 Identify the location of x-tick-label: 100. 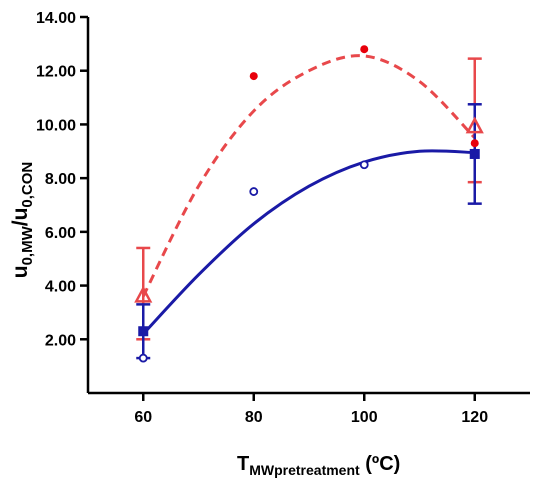
(364, 417).